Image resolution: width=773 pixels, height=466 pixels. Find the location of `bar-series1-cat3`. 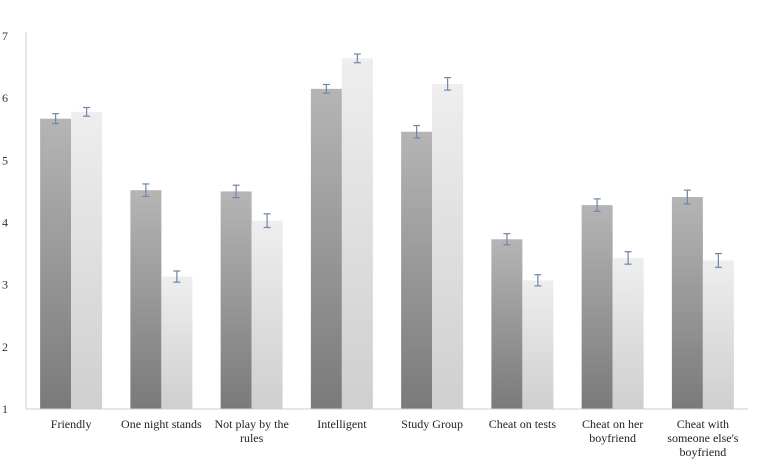

bar-series1-cat3 is located at coordinates (236, 300).